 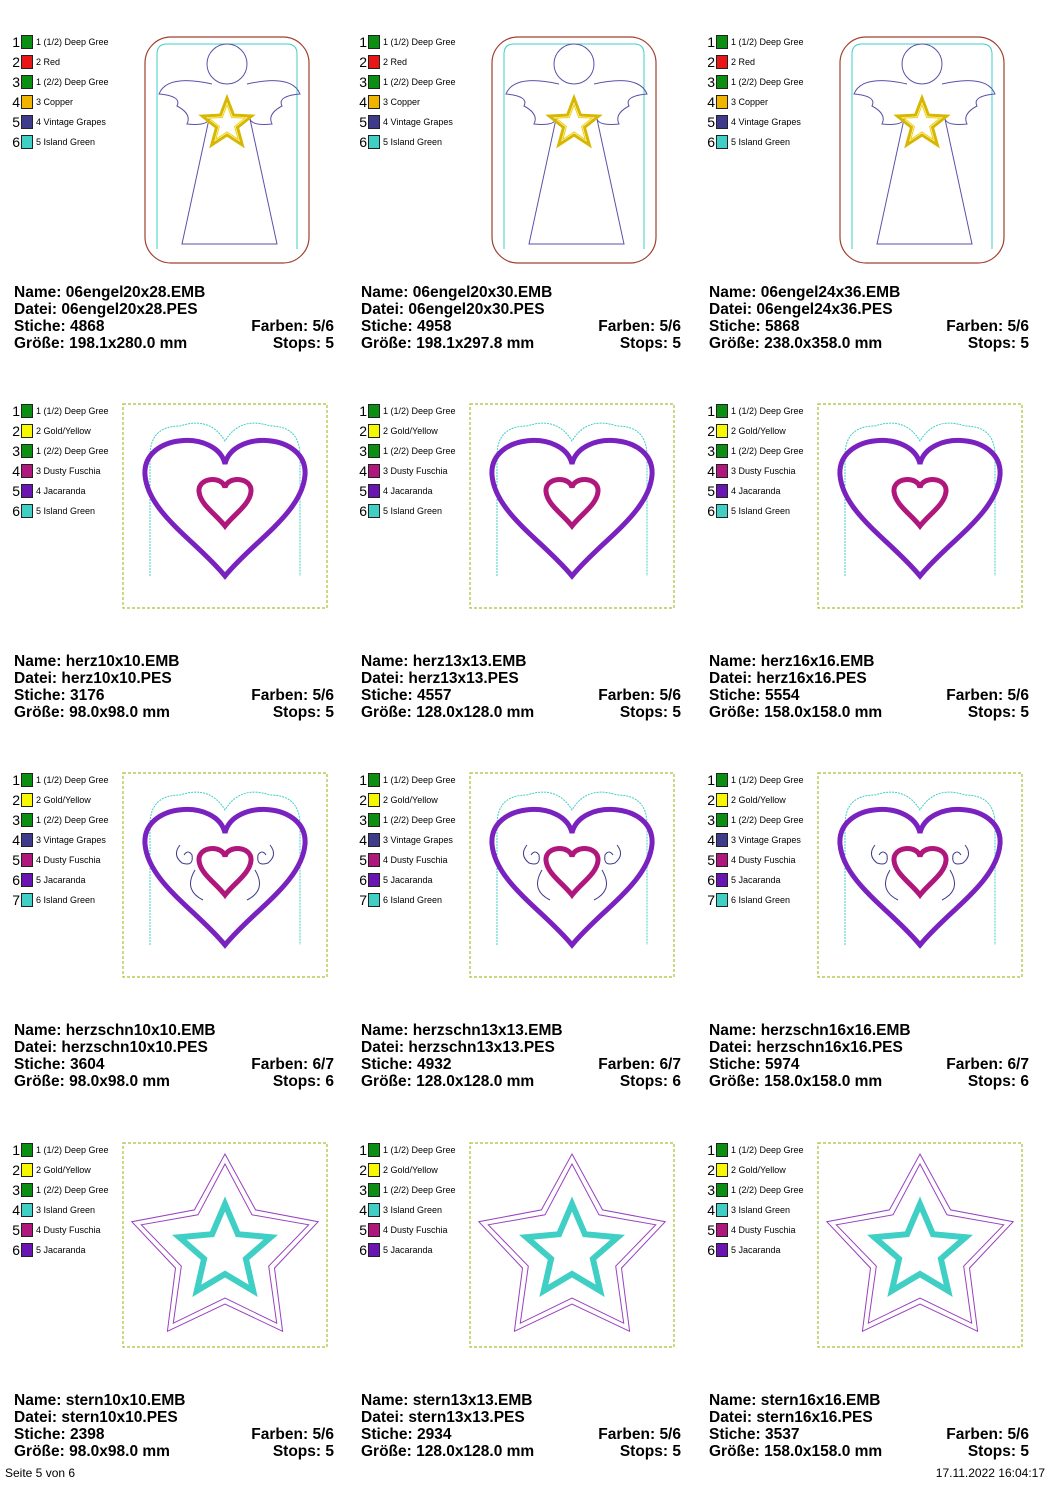 What do you see at coordinates (174, 309) in the screenshot?
I see `file-line: Datei: 06engel20x28.PES` at bounding box center [174, 309].